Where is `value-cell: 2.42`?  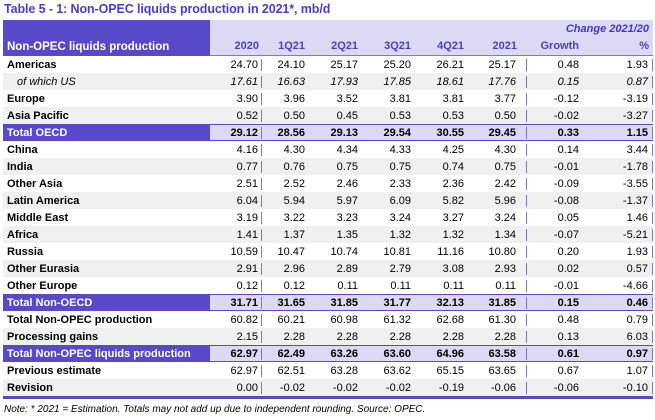
value-cell: 2.42 is located at coordinates (500, 183).